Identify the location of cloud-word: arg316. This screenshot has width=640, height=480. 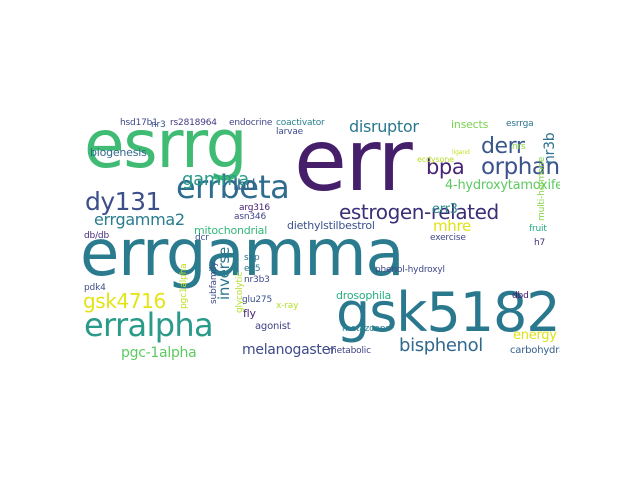
(254, 208).